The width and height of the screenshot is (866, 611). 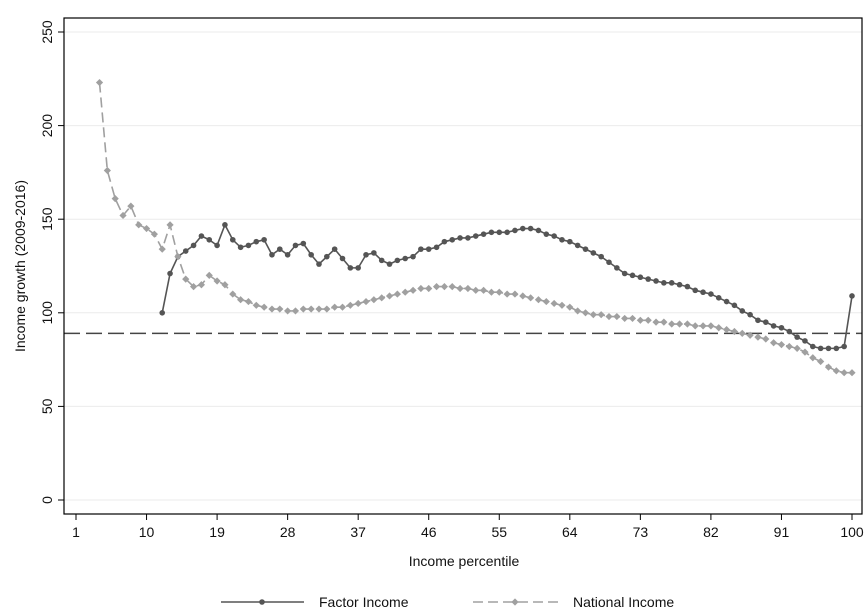 What do you see at coordinates (447, 602) in the screenshot?
I see `legend: Factor Income National Income` at bounding box center [447, 602].